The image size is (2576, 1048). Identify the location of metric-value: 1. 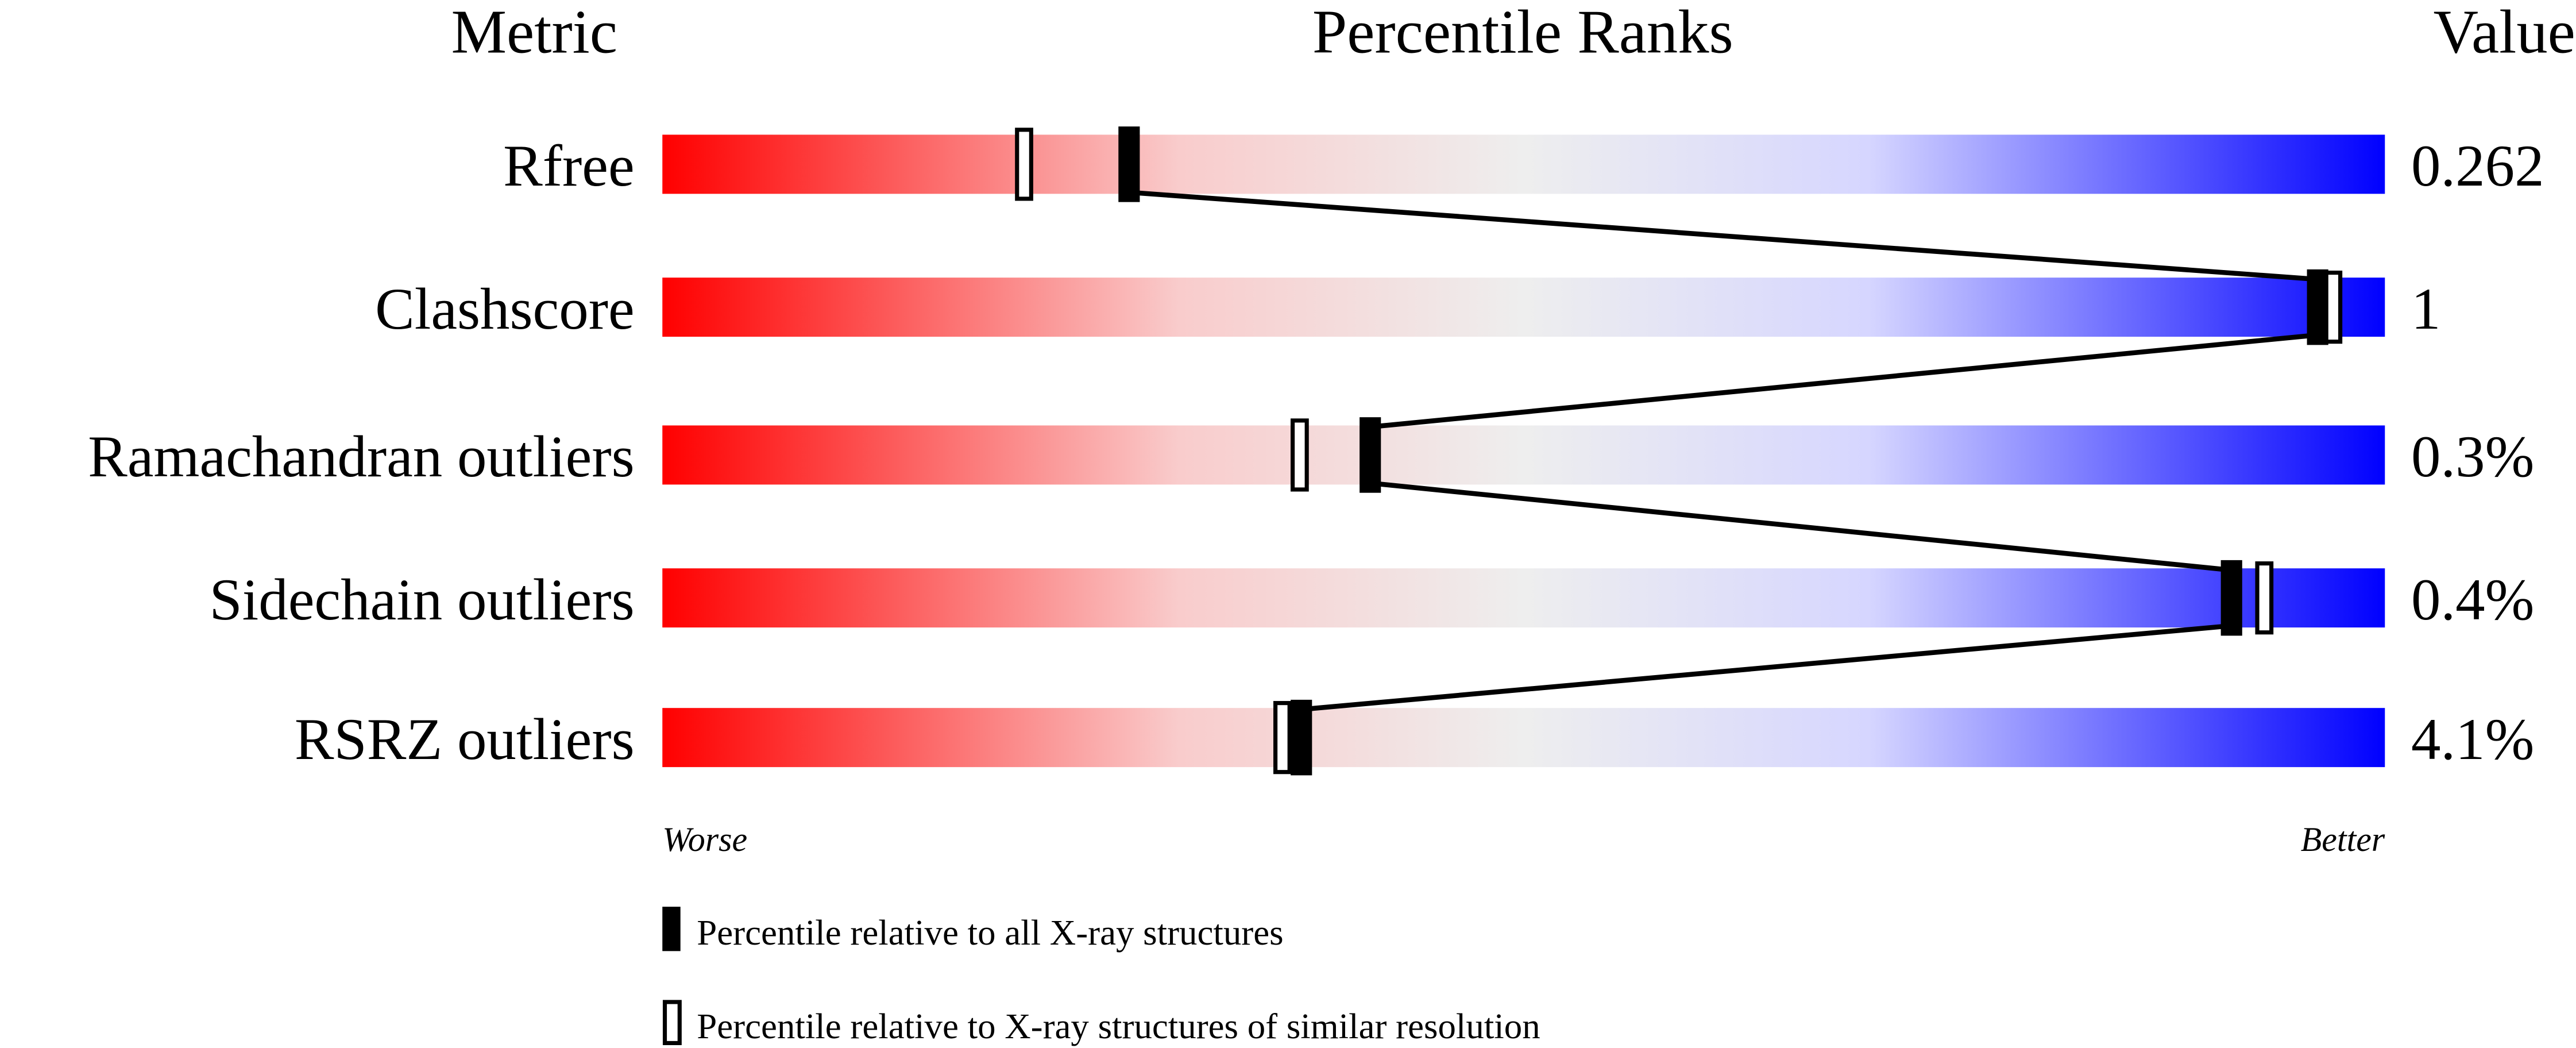
(2425, 309).